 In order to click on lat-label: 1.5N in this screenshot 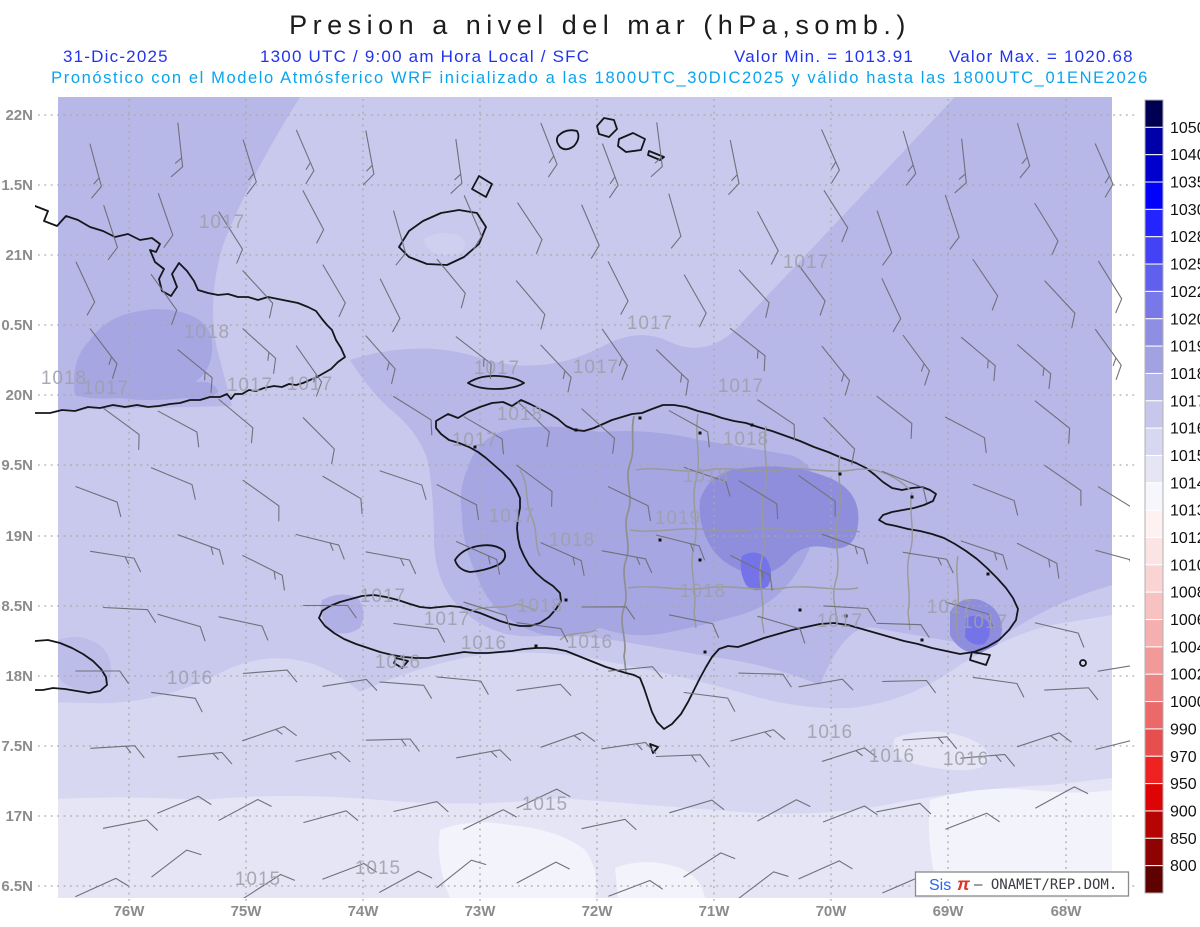, I will do `click(17, 185)`.